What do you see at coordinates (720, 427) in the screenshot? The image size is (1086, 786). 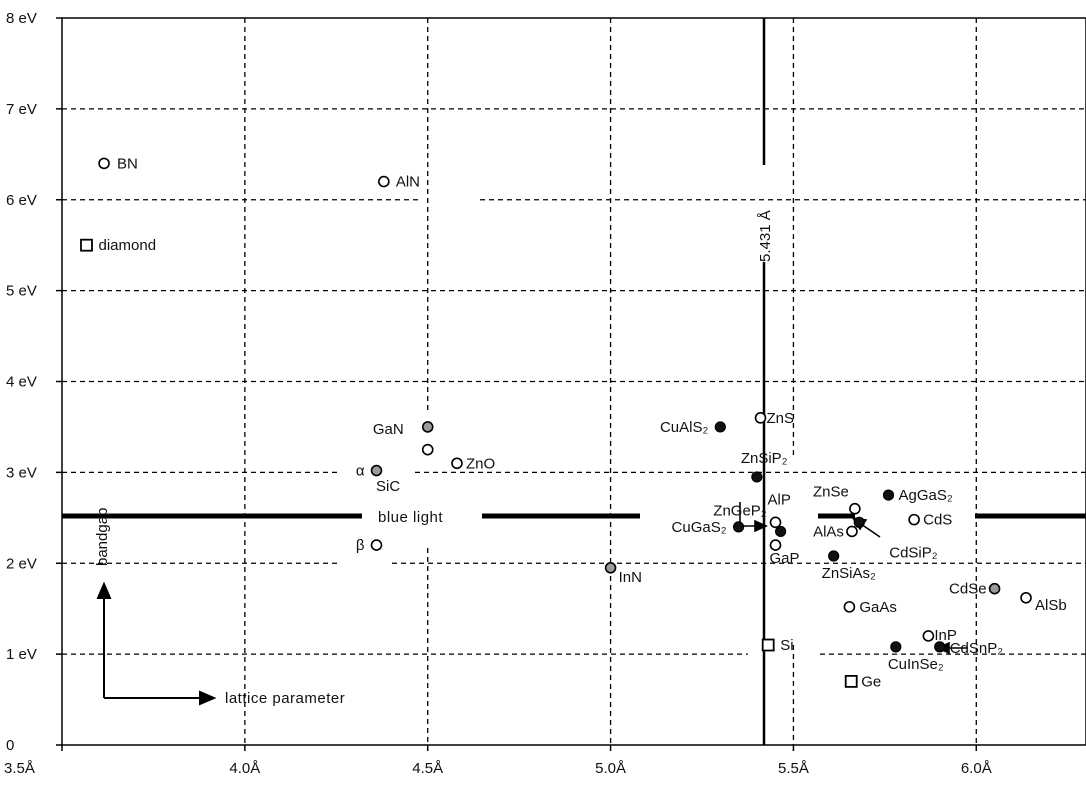 I see `point-cuals` at bounding box center [720, 427].